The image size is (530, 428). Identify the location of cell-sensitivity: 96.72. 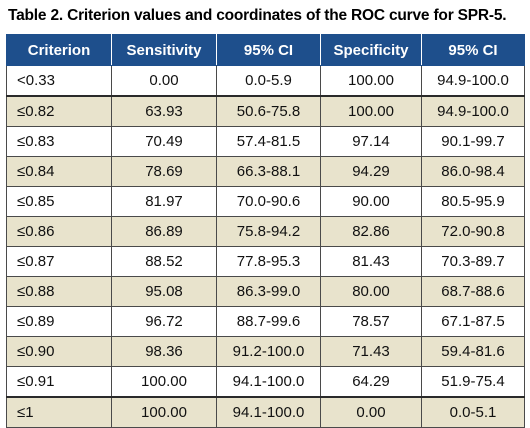
(164, 321).